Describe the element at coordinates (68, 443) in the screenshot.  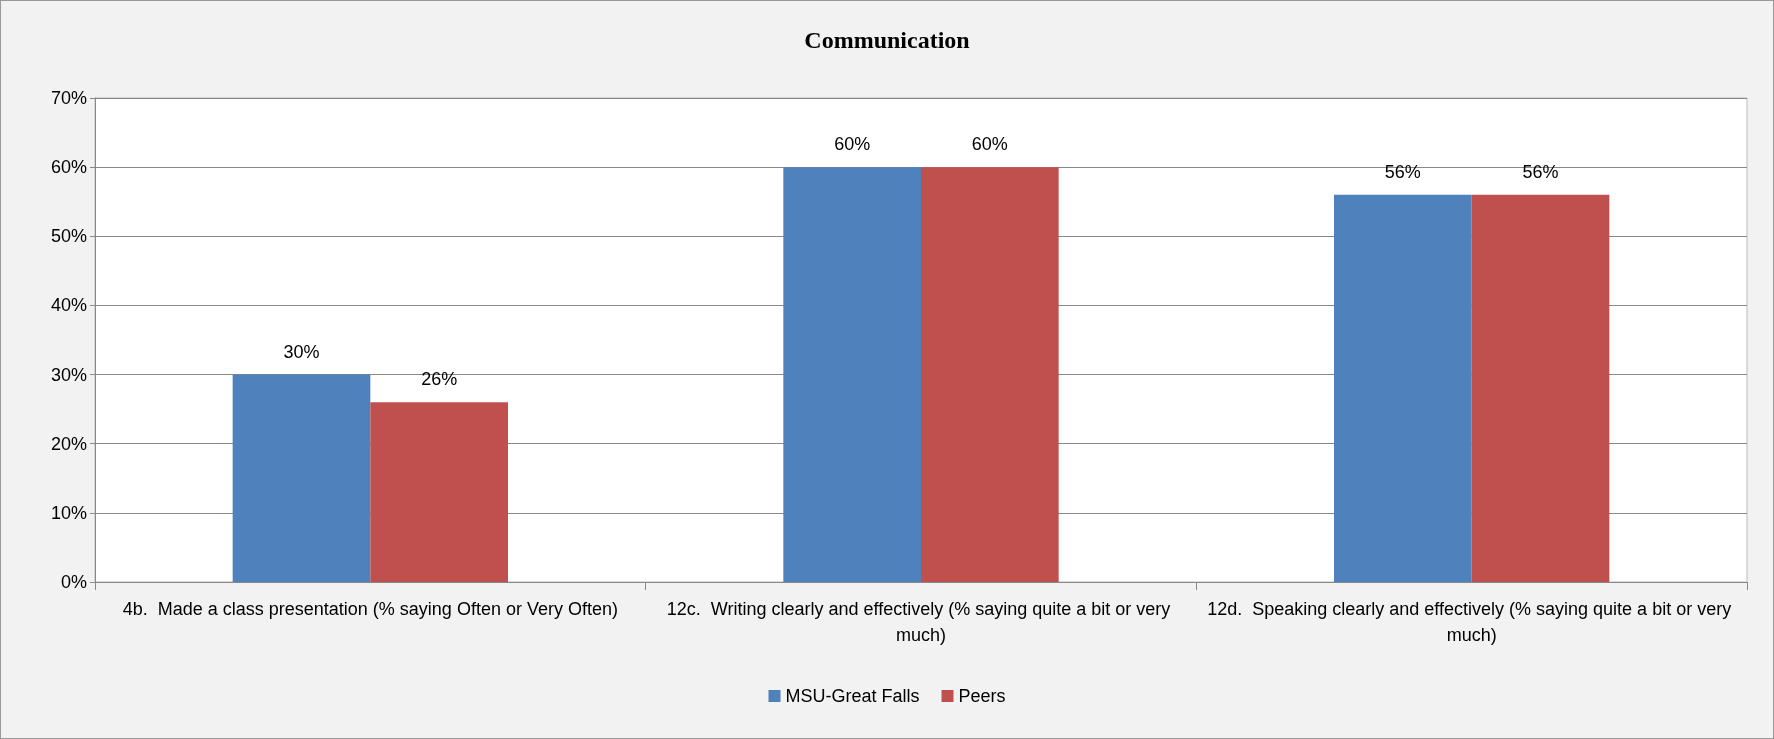
I see `y-tick-label: 20%` at that location.